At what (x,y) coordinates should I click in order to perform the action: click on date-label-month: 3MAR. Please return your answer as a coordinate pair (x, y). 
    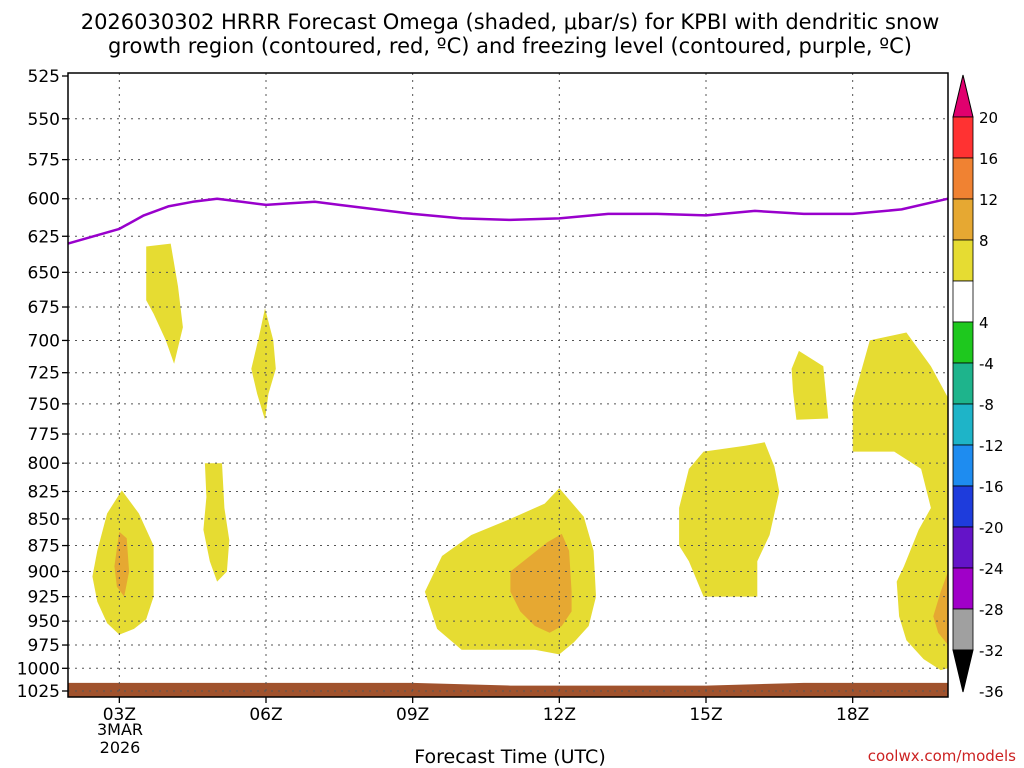
    Looking at the image, I should click on (120, 729).